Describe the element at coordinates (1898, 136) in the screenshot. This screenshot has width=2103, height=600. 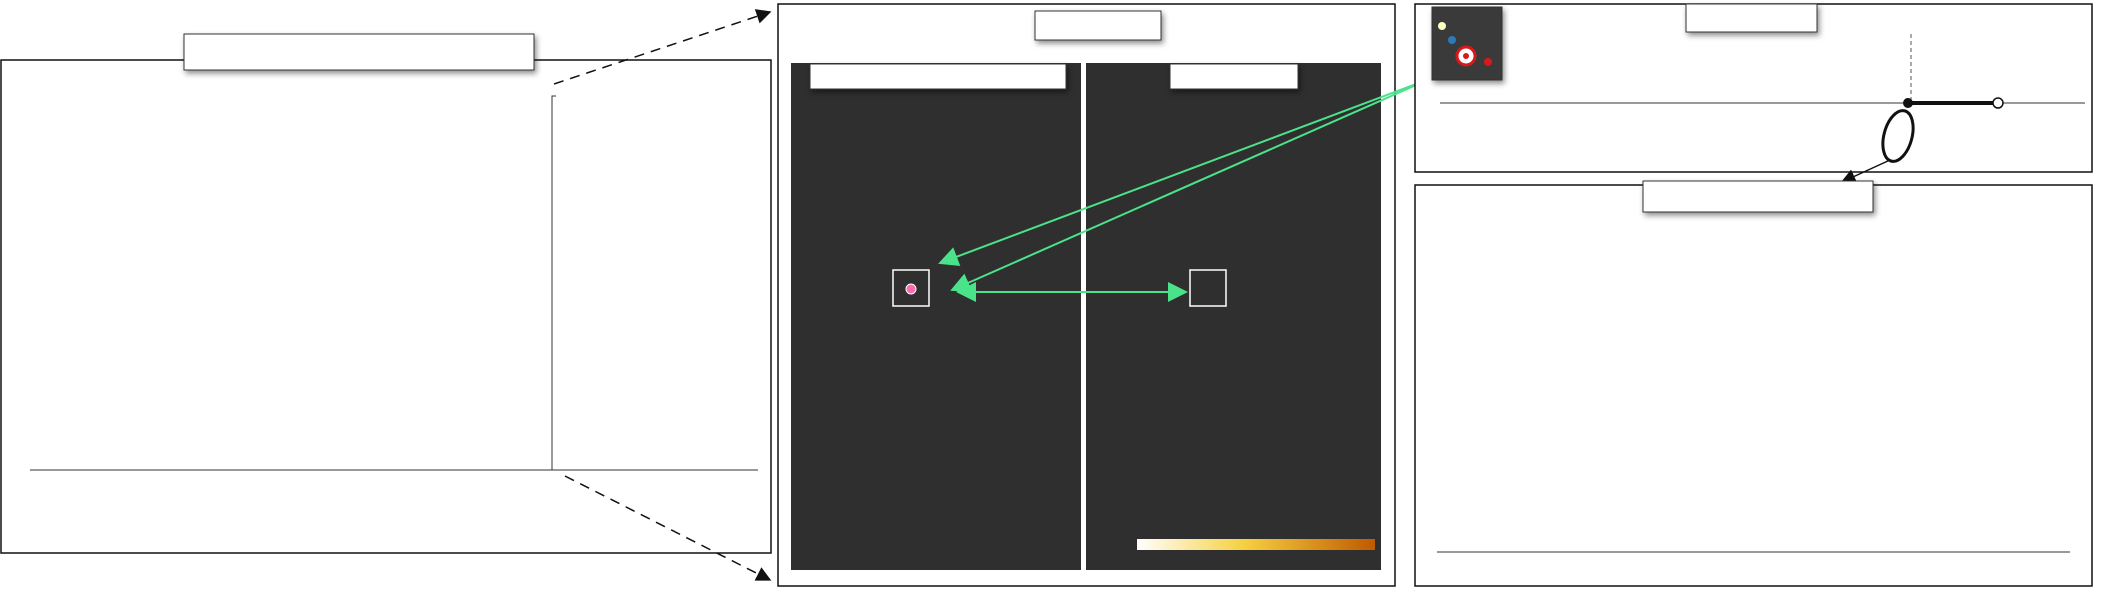
I see `day-highlight` at that location.